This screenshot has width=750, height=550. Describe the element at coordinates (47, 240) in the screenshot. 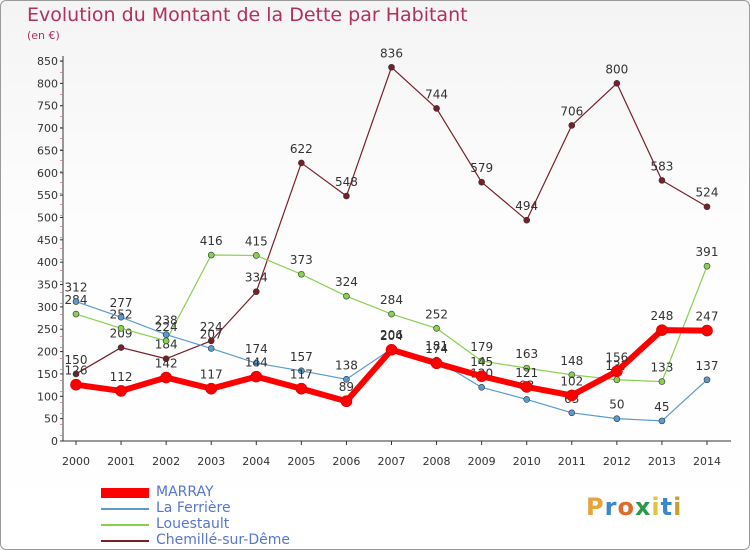

I see `y-tick-label: 450` at that location.